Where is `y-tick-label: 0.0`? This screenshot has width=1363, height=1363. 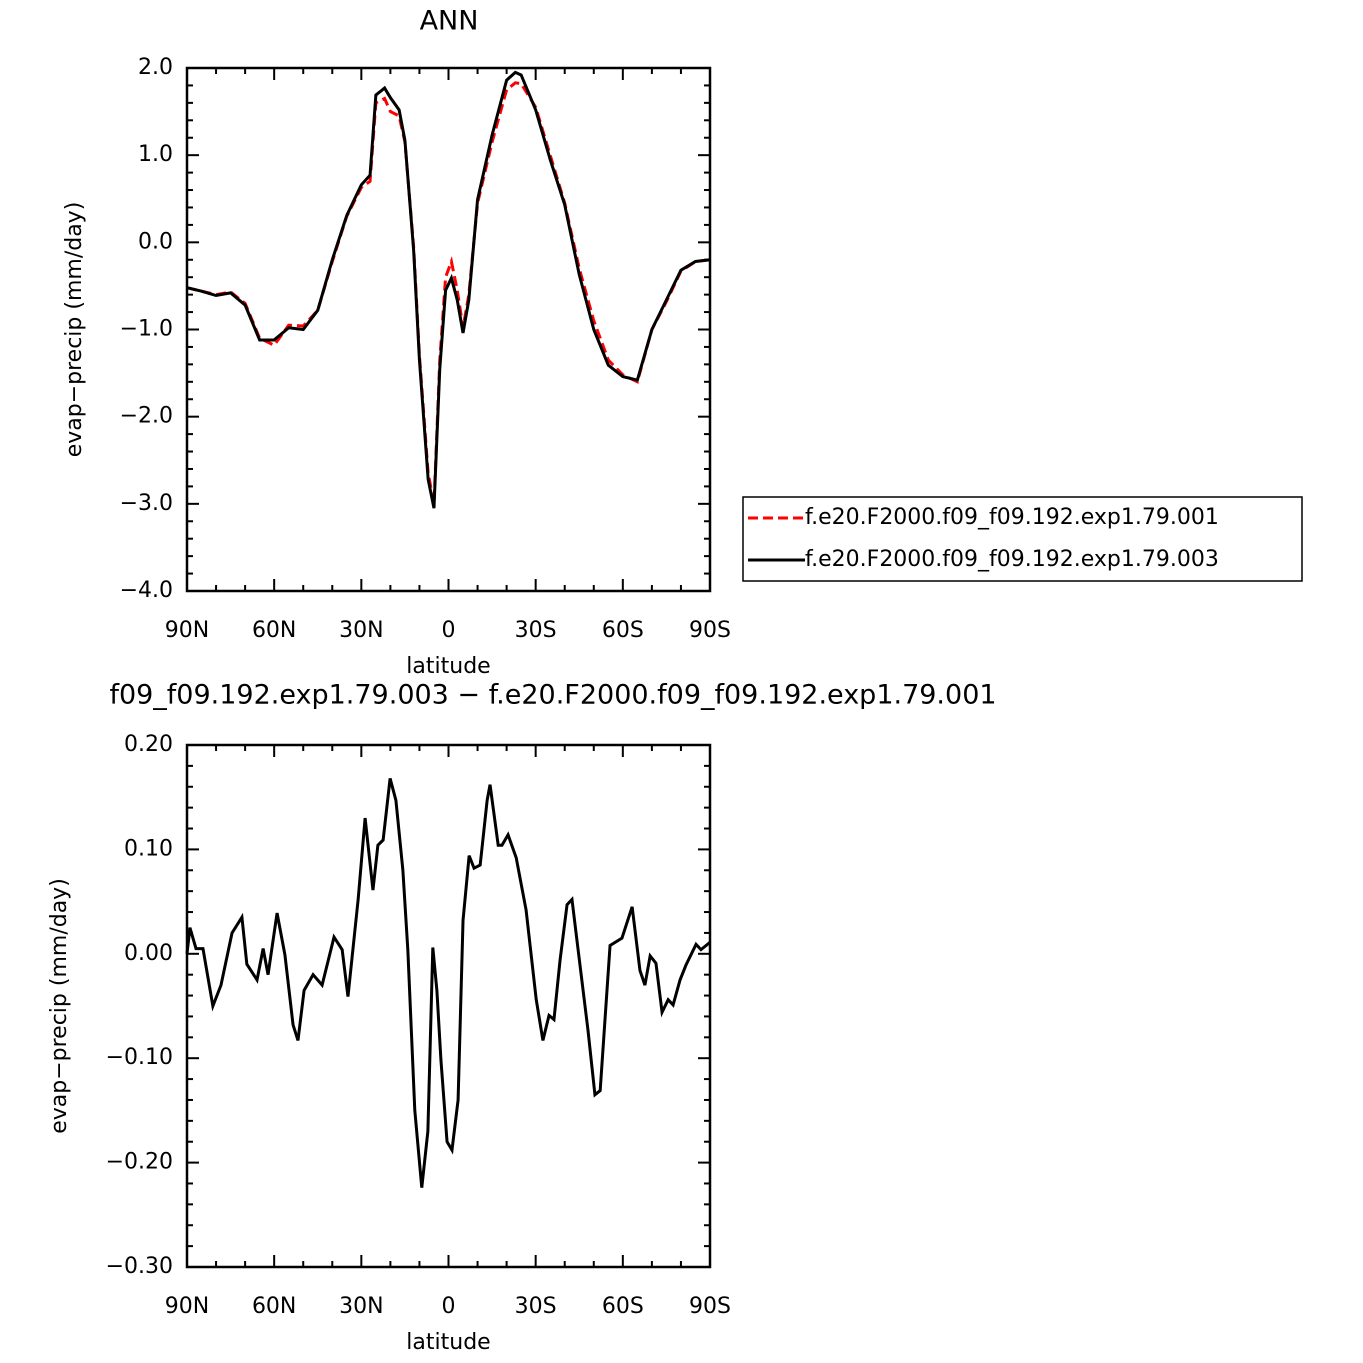
y-tick-label: 0.0 is located at coordinates (155, 241).